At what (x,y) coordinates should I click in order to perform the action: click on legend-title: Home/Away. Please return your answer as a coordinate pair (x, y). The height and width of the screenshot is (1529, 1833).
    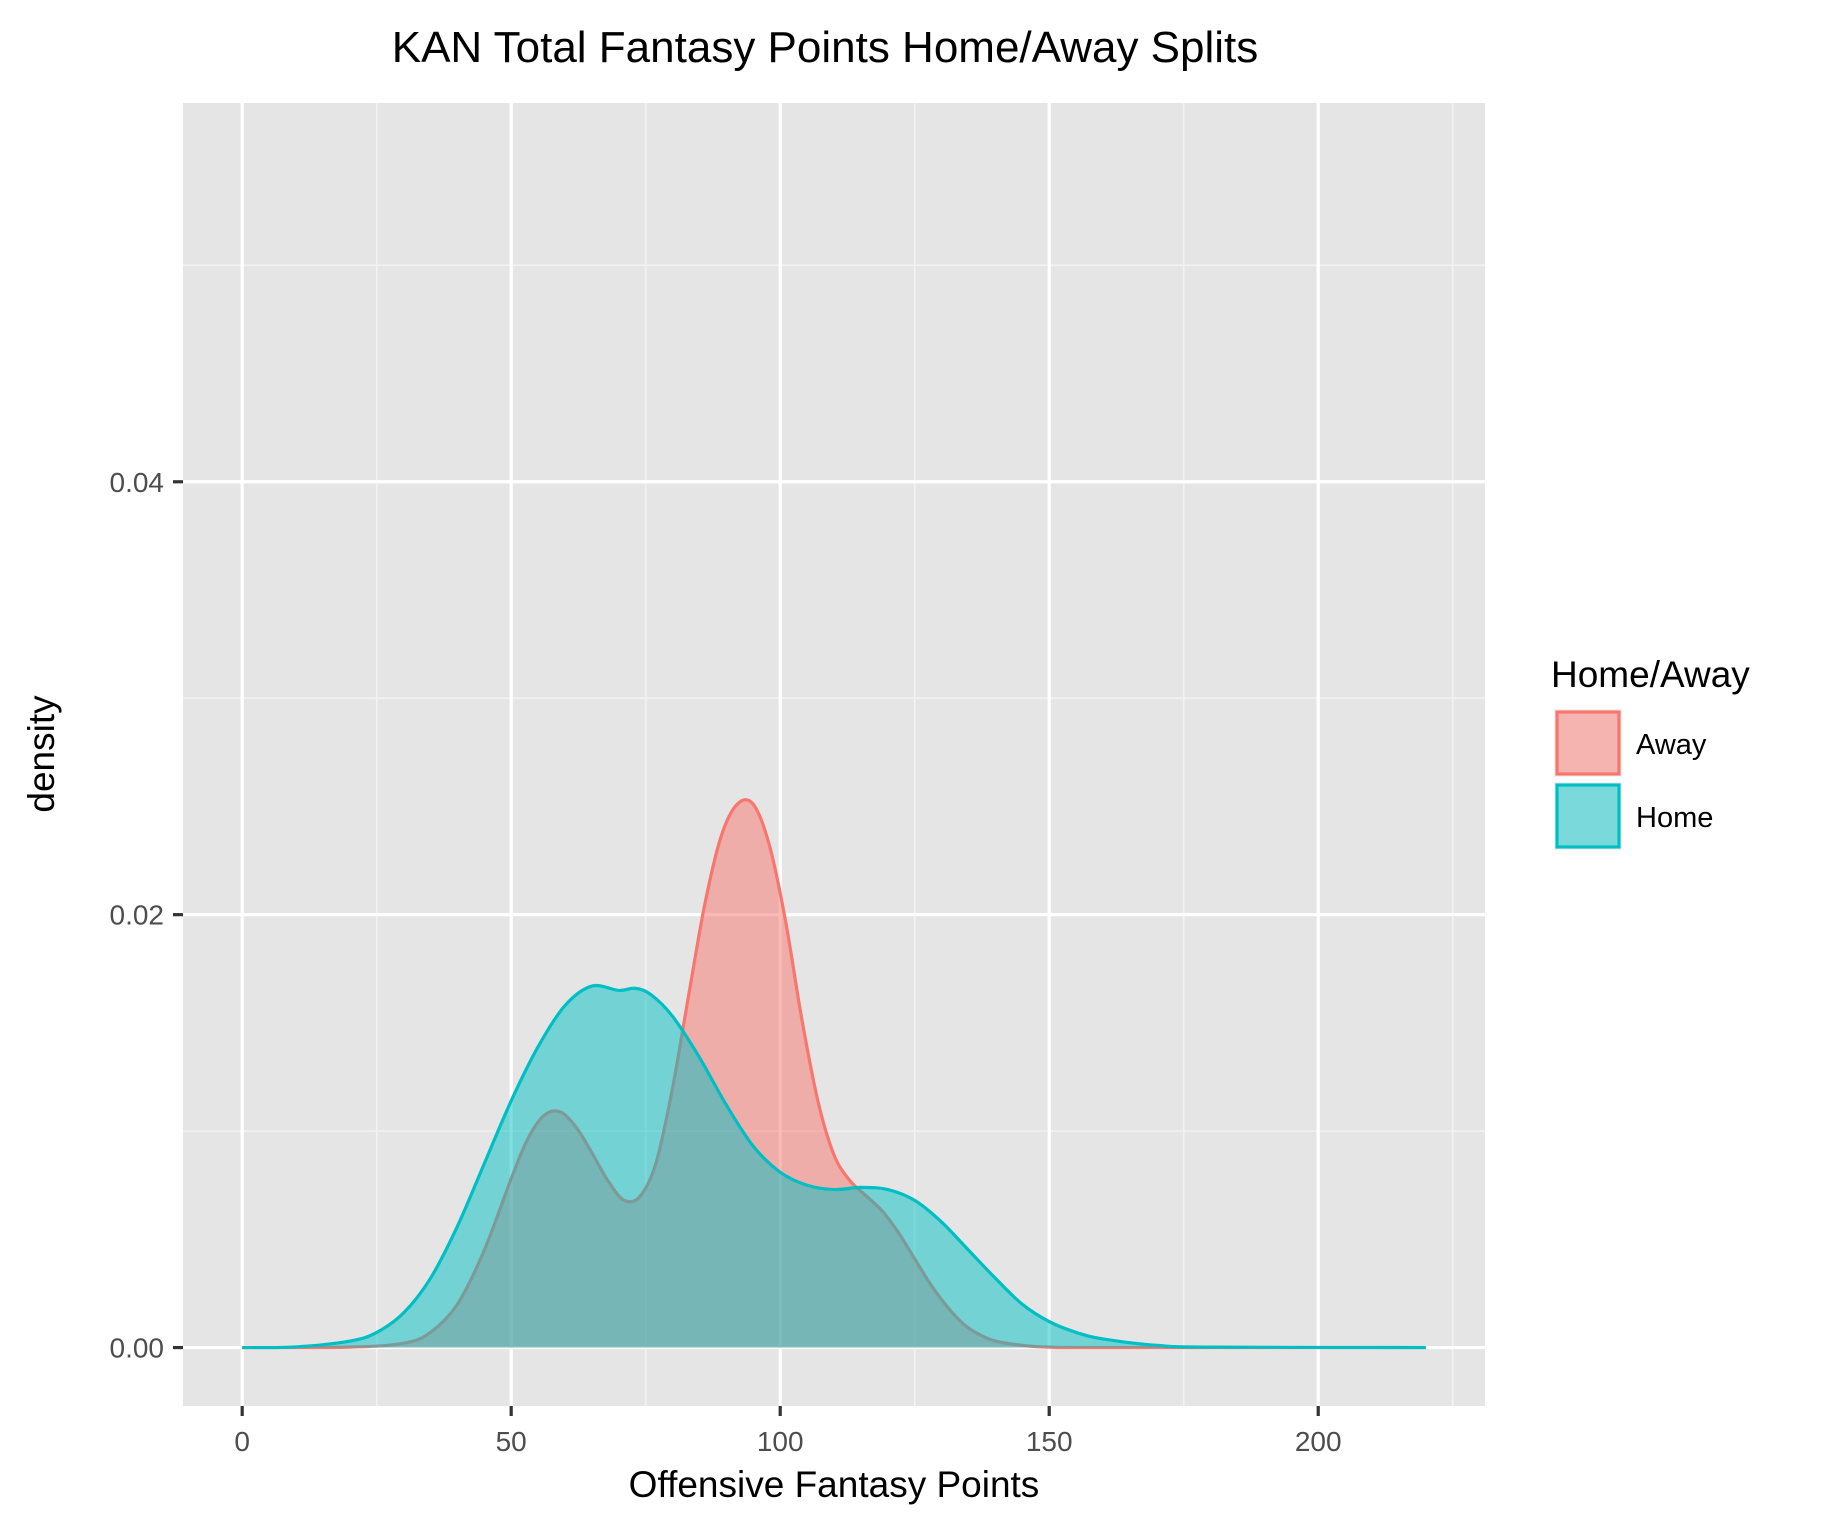
    Looking at the image, I should click on (1650, 674).